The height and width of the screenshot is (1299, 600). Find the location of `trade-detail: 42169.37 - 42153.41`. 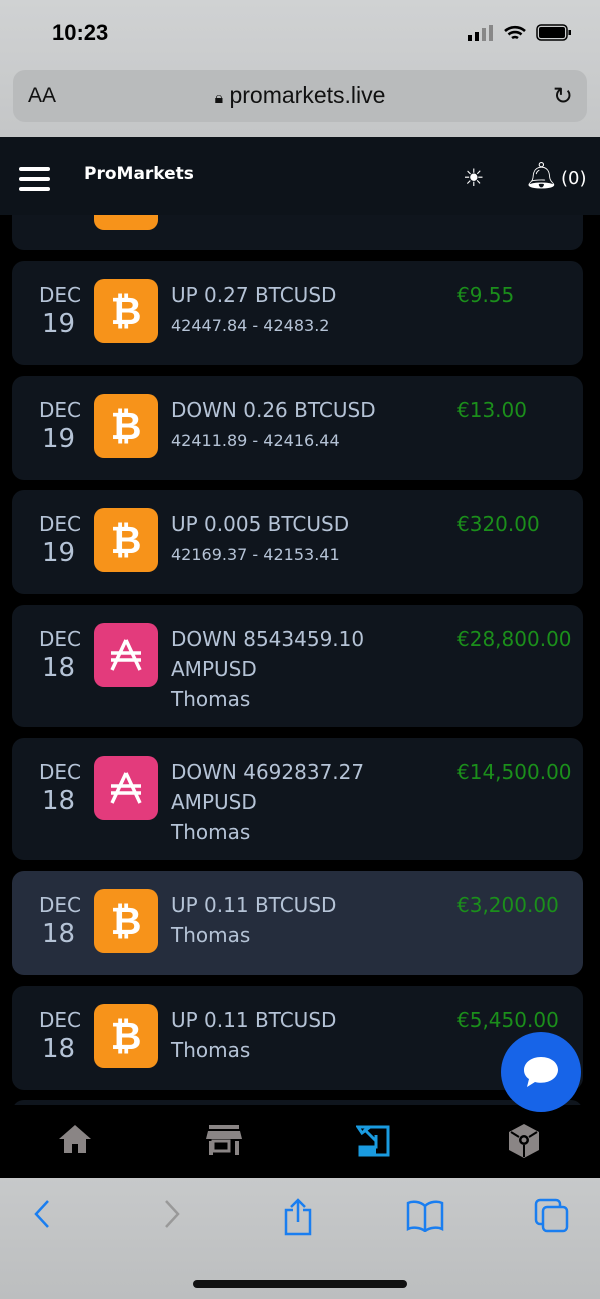

trade-detail: 42169.37 - 42153.41 is located at coordinates (255, 554).